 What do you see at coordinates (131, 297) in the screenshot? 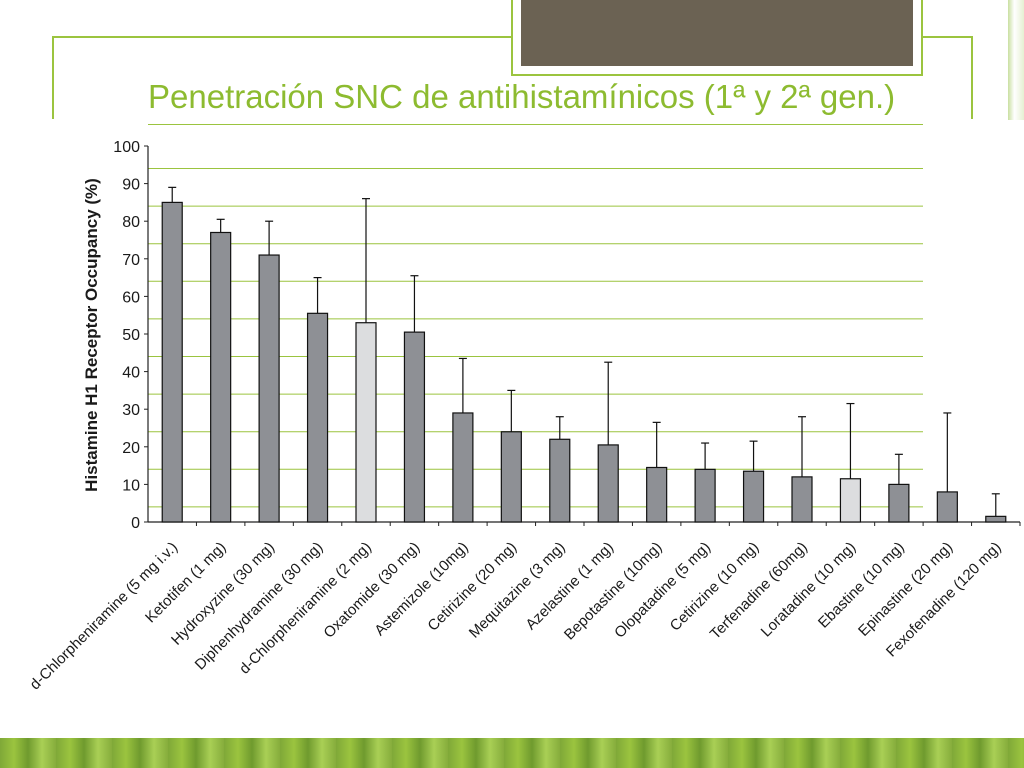
I see `y-tick-label: 60` at bounding box center [131, 297].